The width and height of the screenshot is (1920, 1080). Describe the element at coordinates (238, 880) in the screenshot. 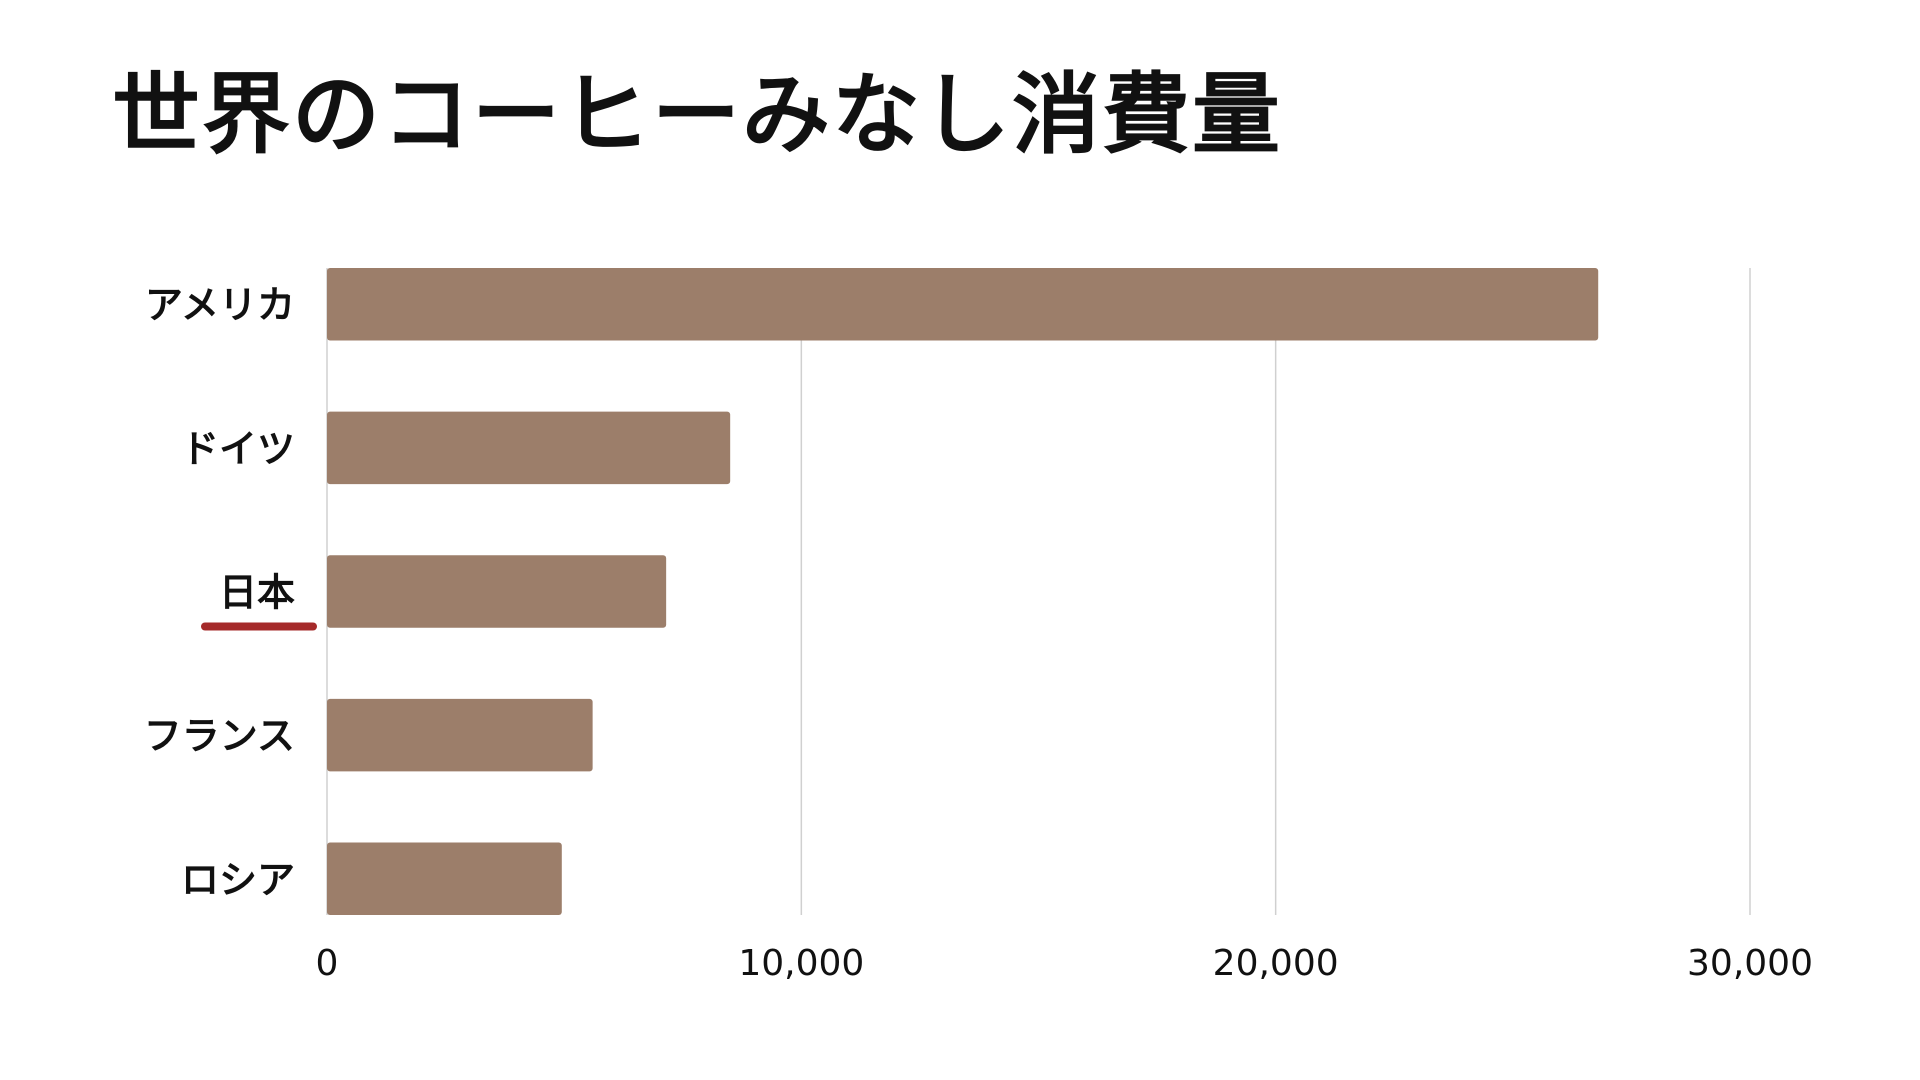

I see `category-label-4: ロシア` at that location.